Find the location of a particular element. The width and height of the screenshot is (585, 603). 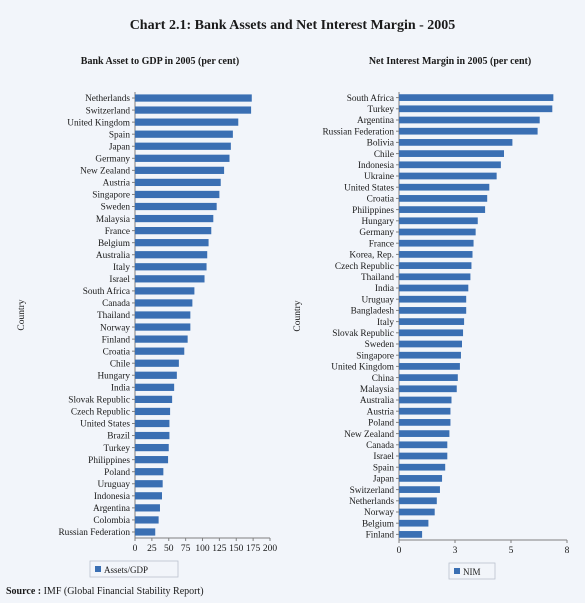

right-legend-label: NIM is located at coordinates (472, 572).